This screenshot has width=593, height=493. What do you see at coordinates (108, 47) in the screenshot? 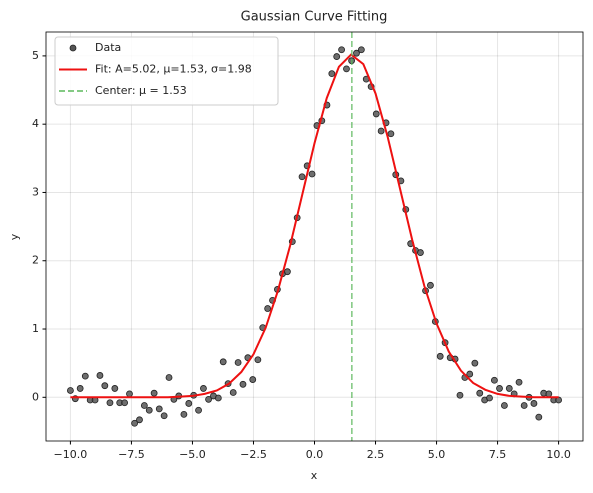
I see `legend-label: Data` at bounding box center [108, 47].